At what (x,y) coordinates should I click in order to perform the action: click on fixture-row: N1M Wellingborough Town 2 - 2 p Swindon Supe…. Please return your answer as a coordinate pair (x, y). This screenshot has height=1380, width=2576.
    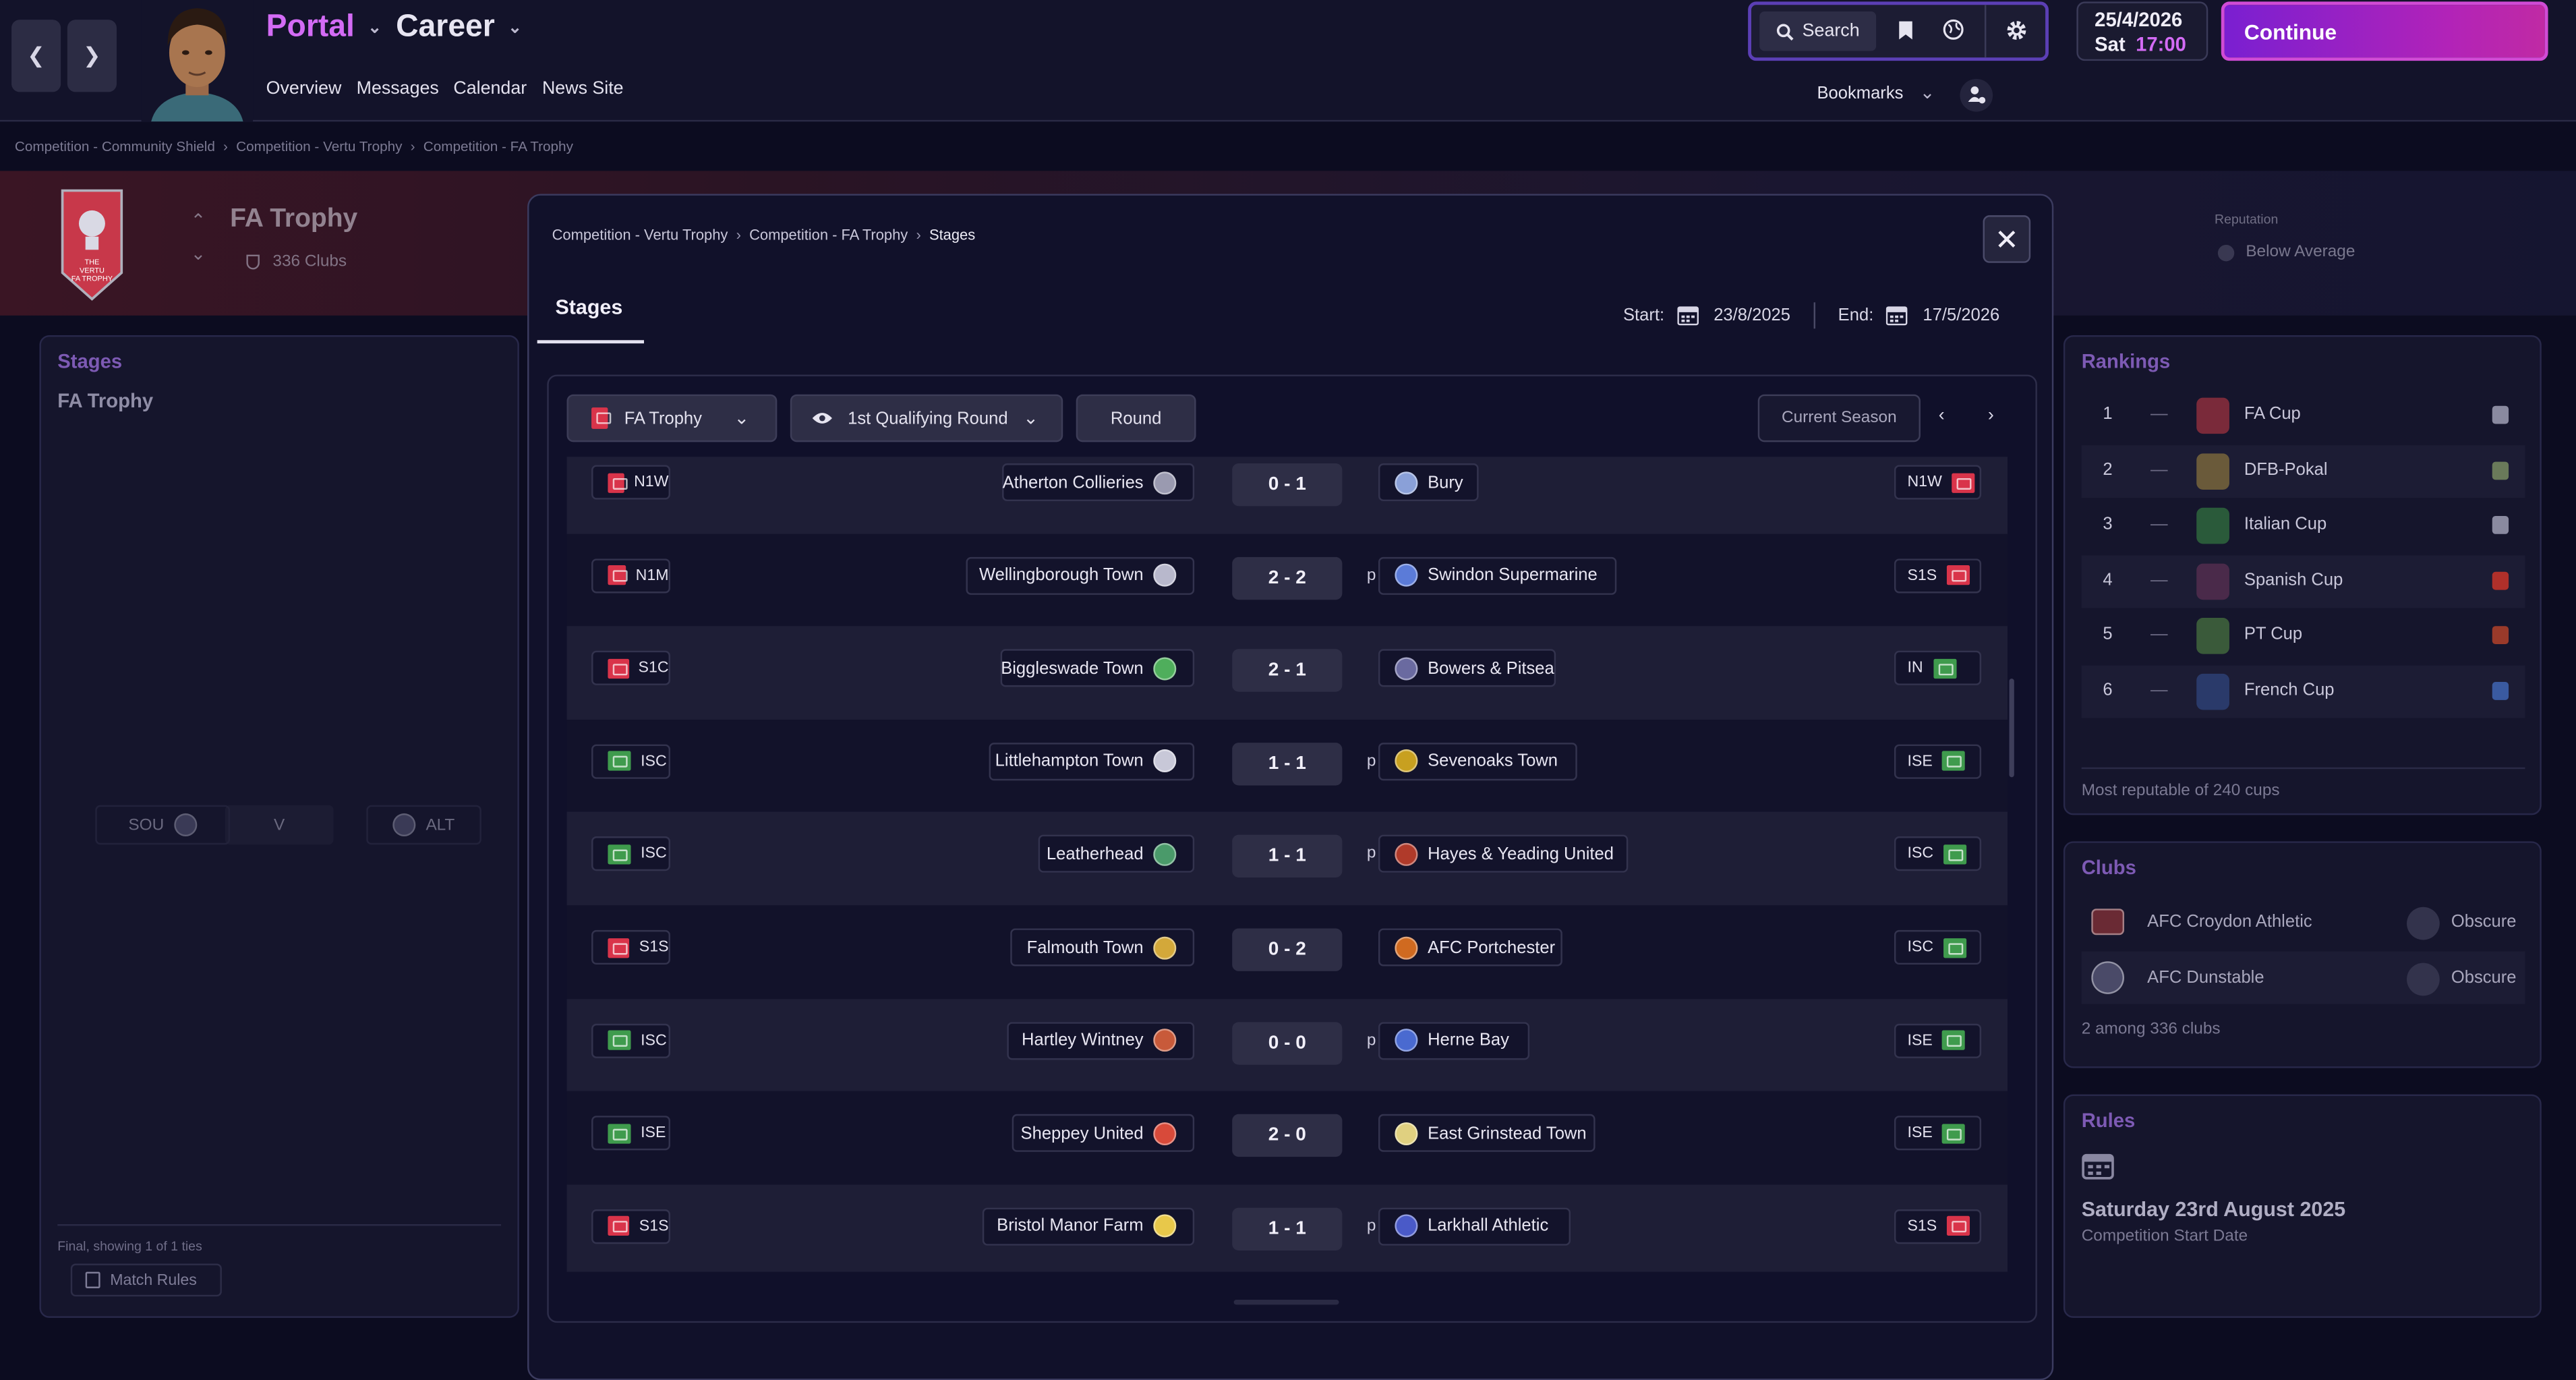
    Looking at the image, I should click on (1287, 580).